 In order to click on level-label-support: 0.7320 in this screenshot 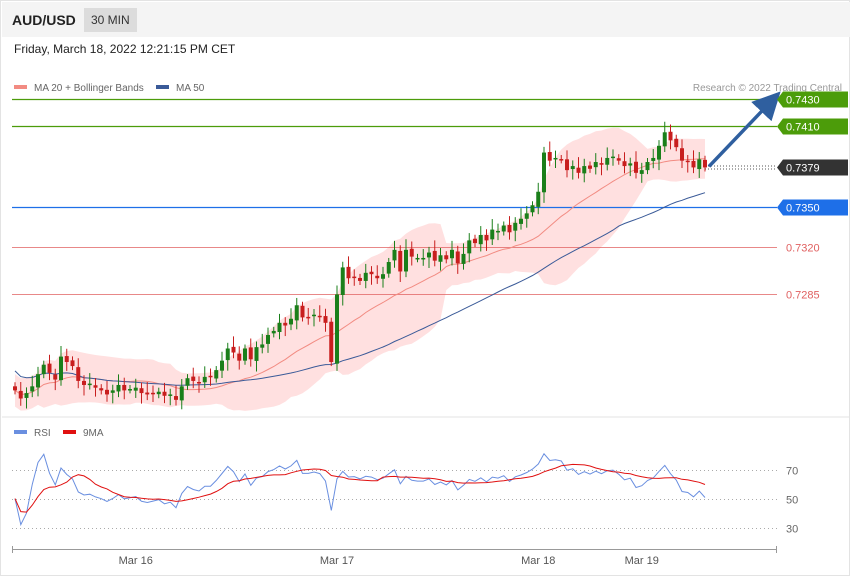, I will do `click(803, 249)`.